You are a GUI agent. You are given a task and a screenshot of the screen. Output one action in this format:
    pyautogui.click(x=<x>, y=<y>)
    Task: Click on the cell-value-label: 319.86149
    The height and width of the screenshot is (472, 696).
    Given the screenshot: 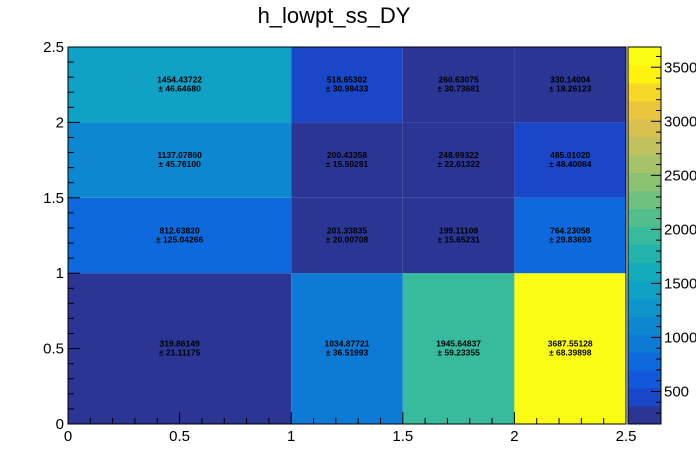 What is the action you would take?
    pyautogui.click(x=180, y=344)
    